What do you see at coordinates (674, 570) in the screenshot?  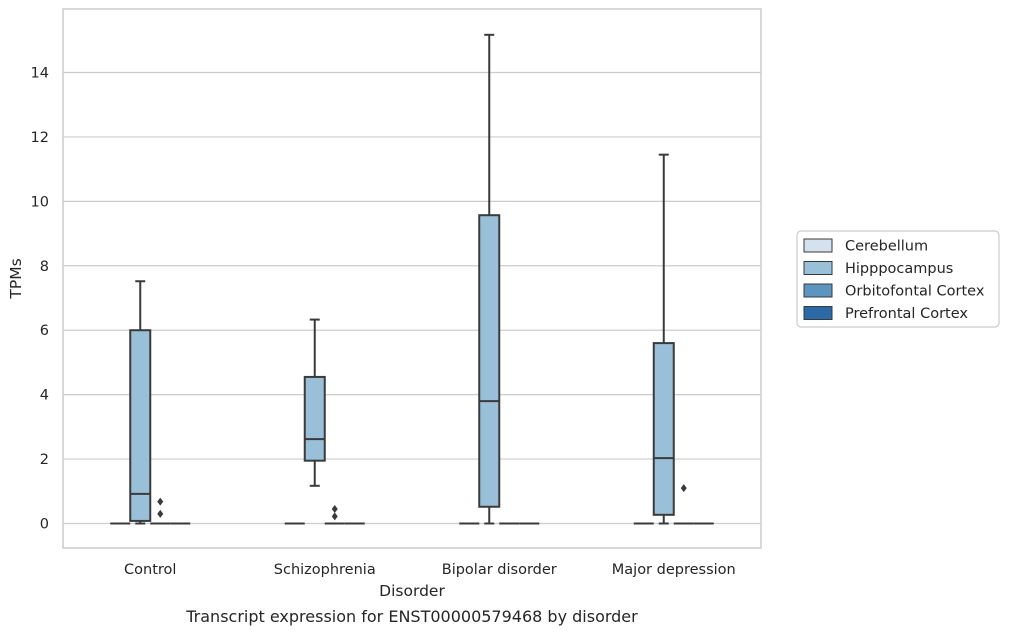 I see `x-tick-label: Major depression` at bounding box center [674, 570].